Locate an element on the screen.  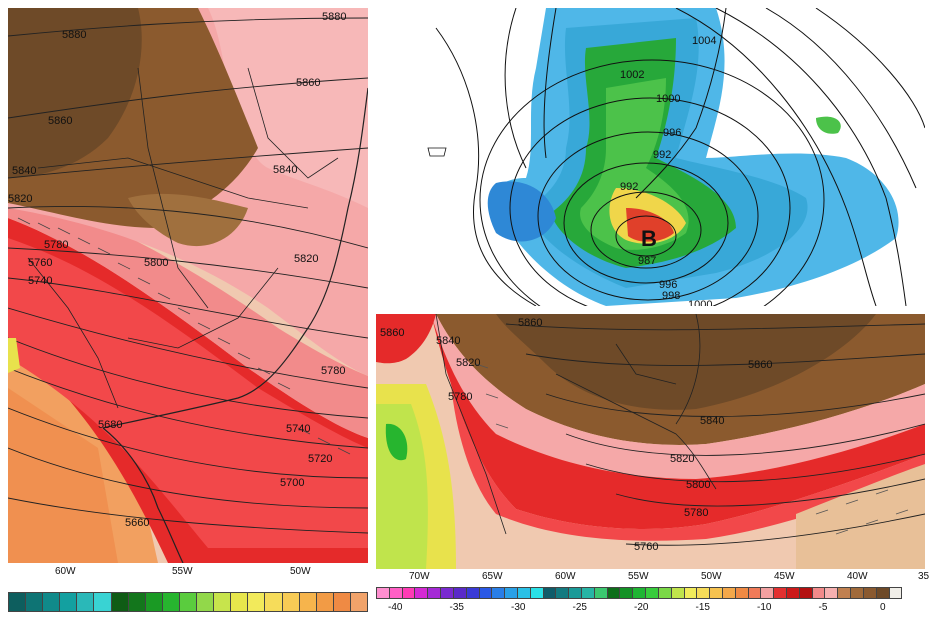
colorbar-tick-label: -20 is located at coordinates (641, 607).